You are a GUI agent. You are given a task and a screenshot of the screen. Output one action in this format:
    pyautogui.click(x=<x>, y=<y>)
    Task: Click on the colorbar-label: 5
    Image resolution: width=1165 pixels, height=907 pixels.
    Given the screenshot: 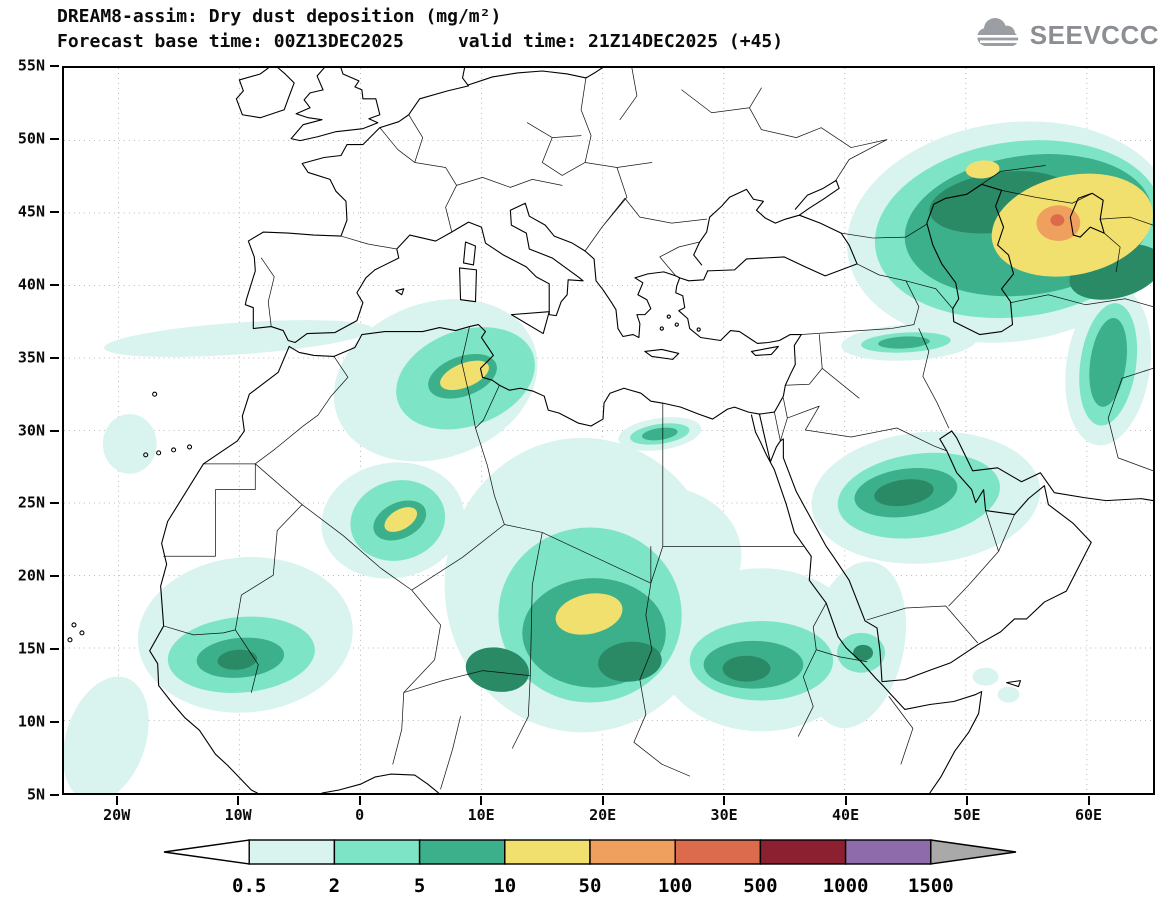 What is the action you would take?
    pyautogui.click(x=419, y=886)
    